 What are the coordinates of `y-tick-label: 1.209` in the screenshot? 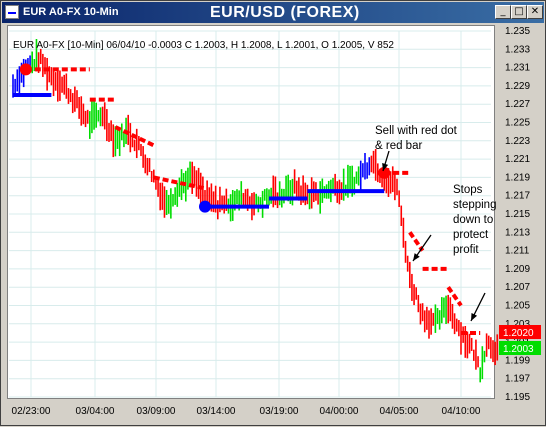 It's located at (517, 269).